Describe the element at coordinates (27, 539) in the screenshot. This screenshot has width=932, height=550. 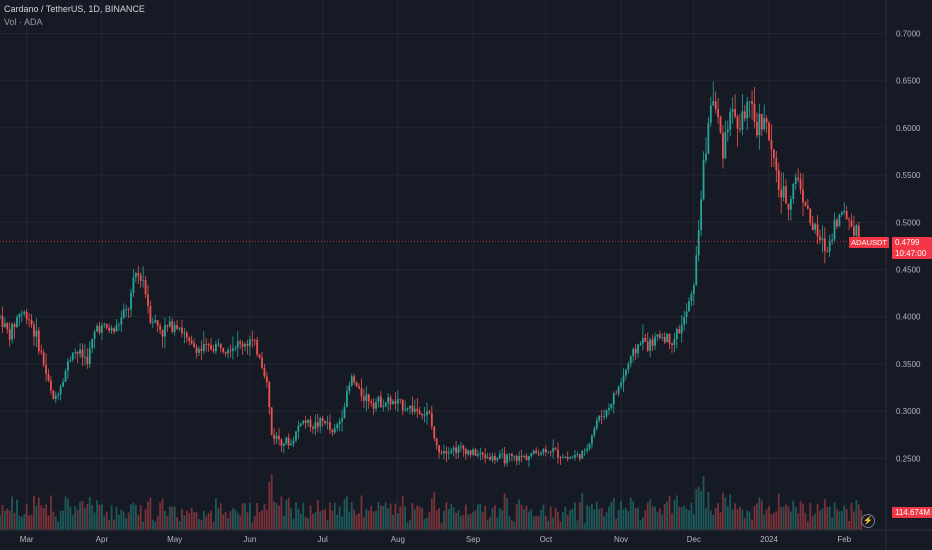
I see `x-tick-label: Mar` at that location.